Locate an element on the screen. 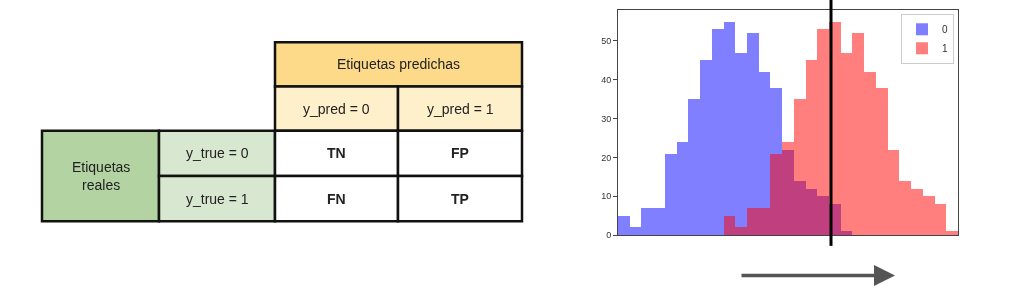 This screenshot has height=303, width=1024. category-label: y_true = 0 is located at coordinates (217, 153).